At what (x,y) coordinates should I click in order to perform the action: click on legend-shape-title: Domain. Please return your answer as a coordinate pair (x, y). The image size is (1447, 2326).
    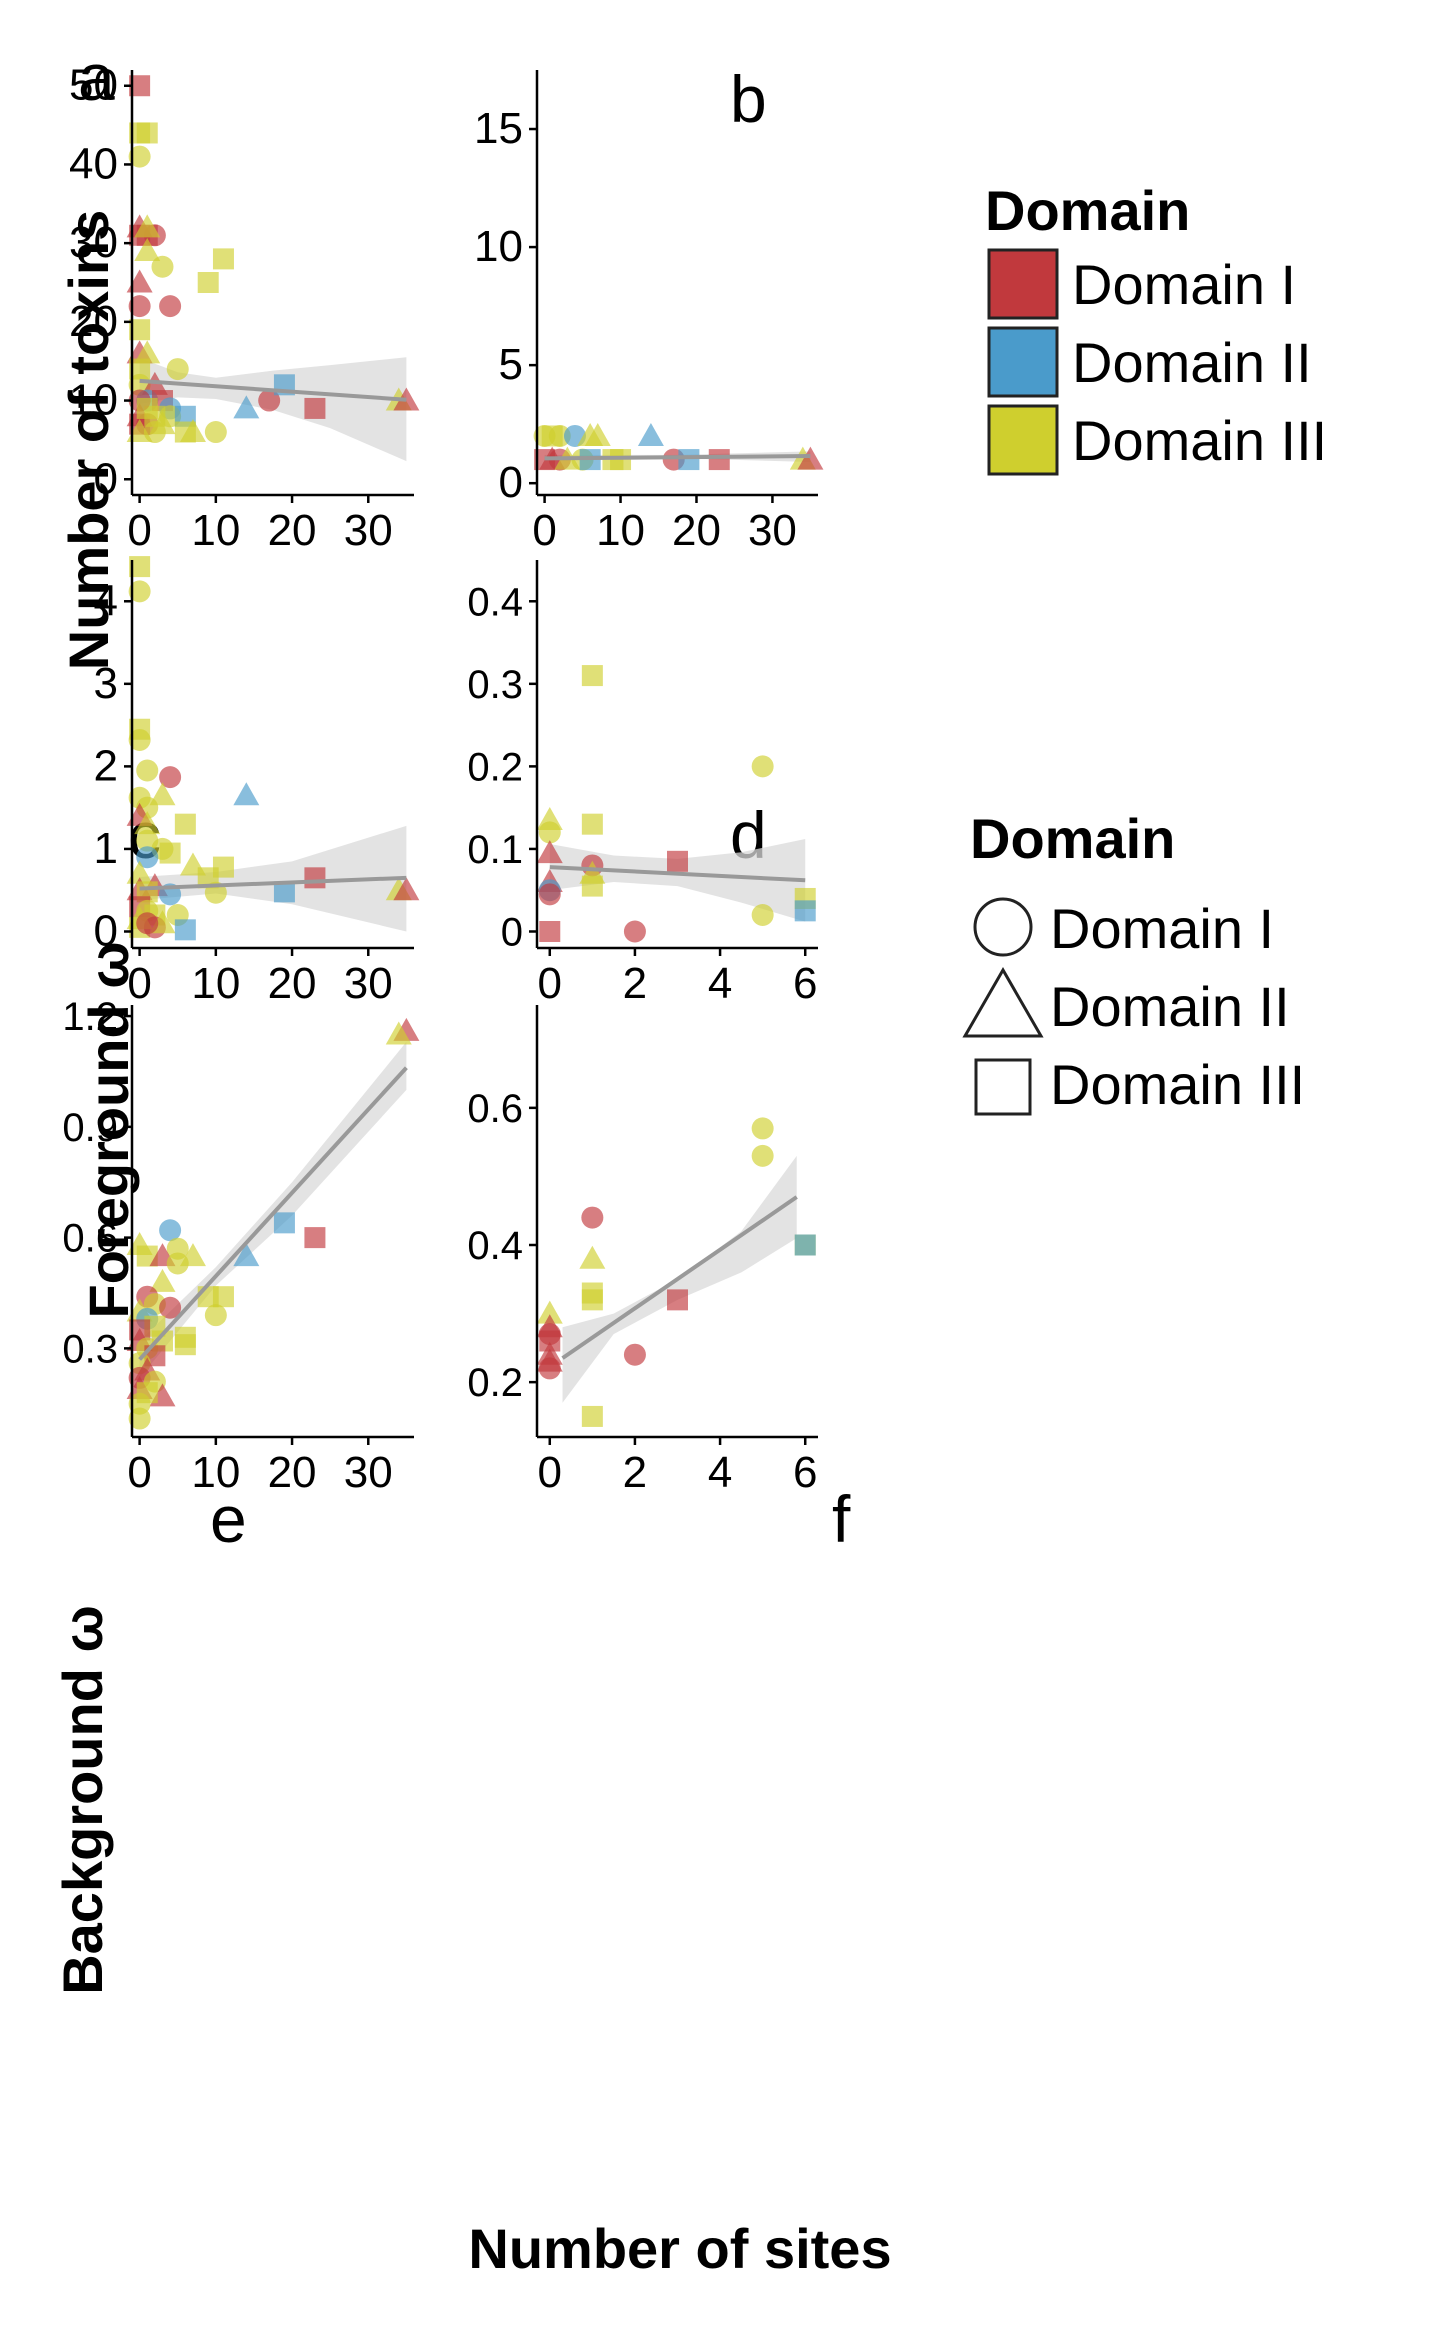
    Looking at the image, I should click on (1072, 838).